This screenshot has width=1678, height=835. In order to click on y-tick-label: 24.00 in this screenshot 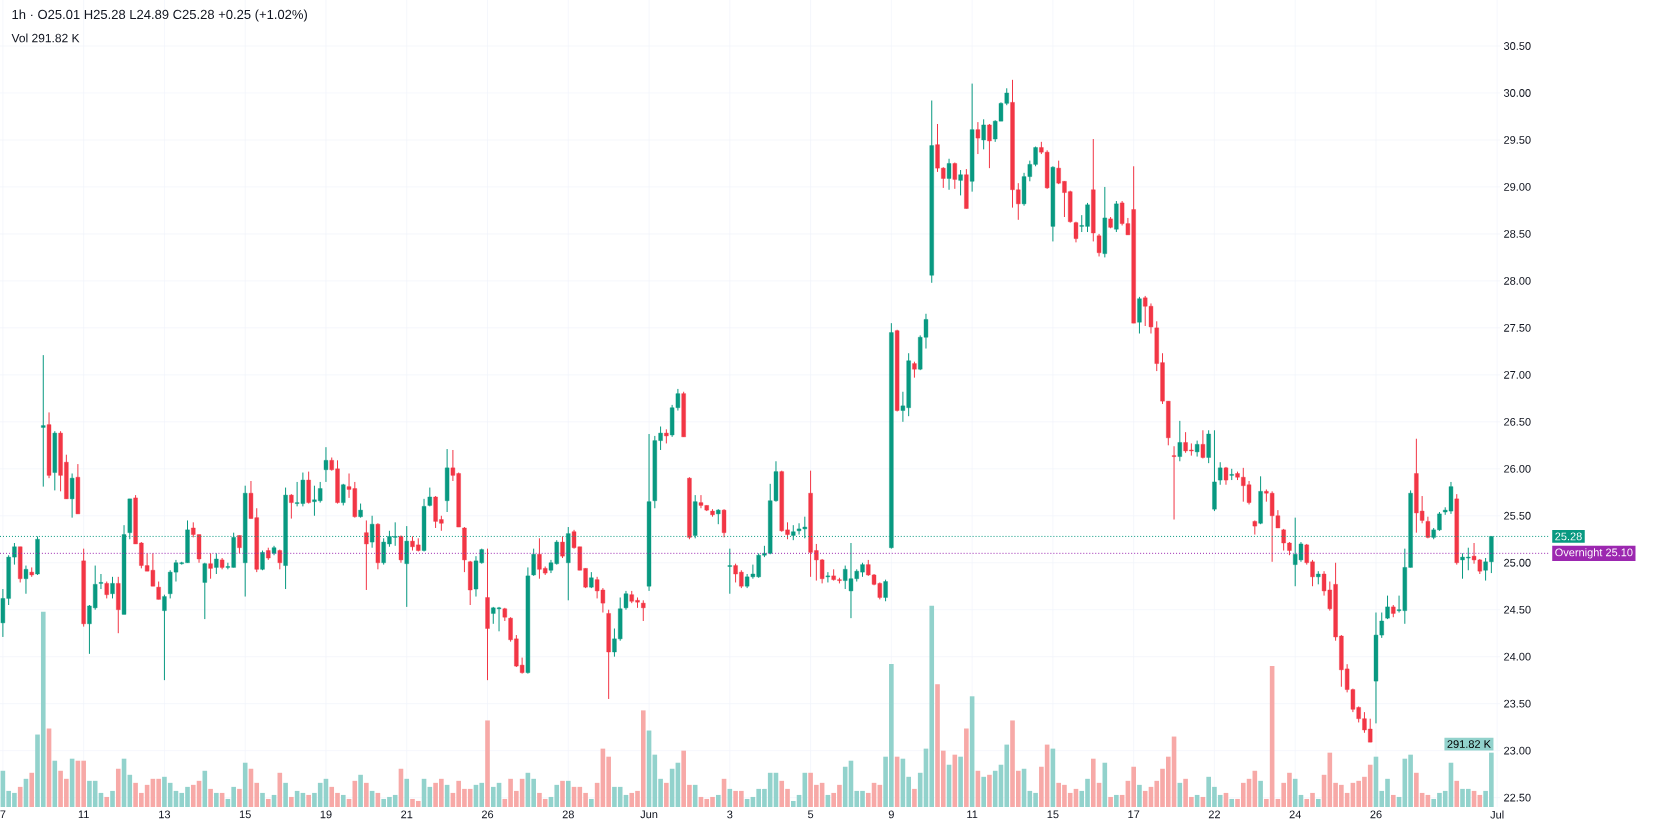, I will do `click(1517, 656)`.